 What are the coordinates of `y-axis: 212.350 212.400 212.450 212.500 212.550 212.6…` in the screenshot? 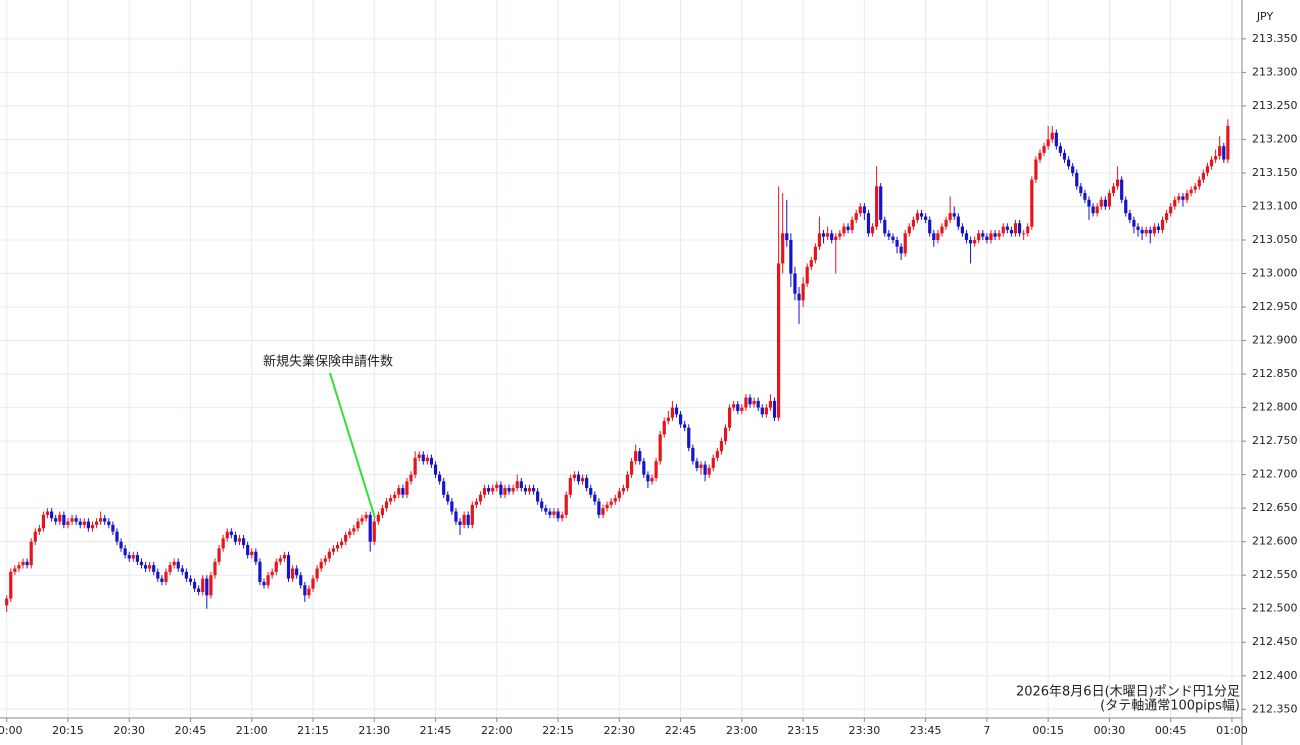 It's located at (1270, 373).